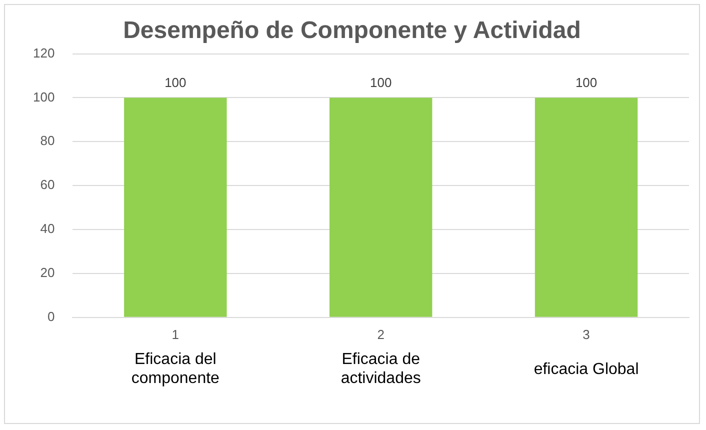 This screenshot has height=430, width=706. I want to click on y-tick-label: 100, so click(43, 96).